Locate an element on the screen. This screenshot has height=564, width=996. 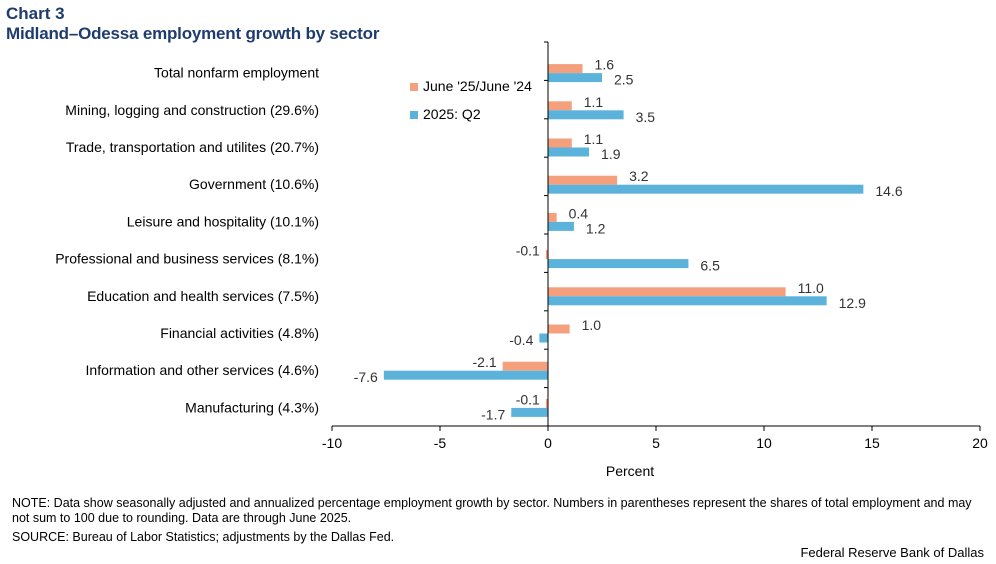
chart-credit: Federal Reserve Bank of Dallas is located at coordinates (892, 552).